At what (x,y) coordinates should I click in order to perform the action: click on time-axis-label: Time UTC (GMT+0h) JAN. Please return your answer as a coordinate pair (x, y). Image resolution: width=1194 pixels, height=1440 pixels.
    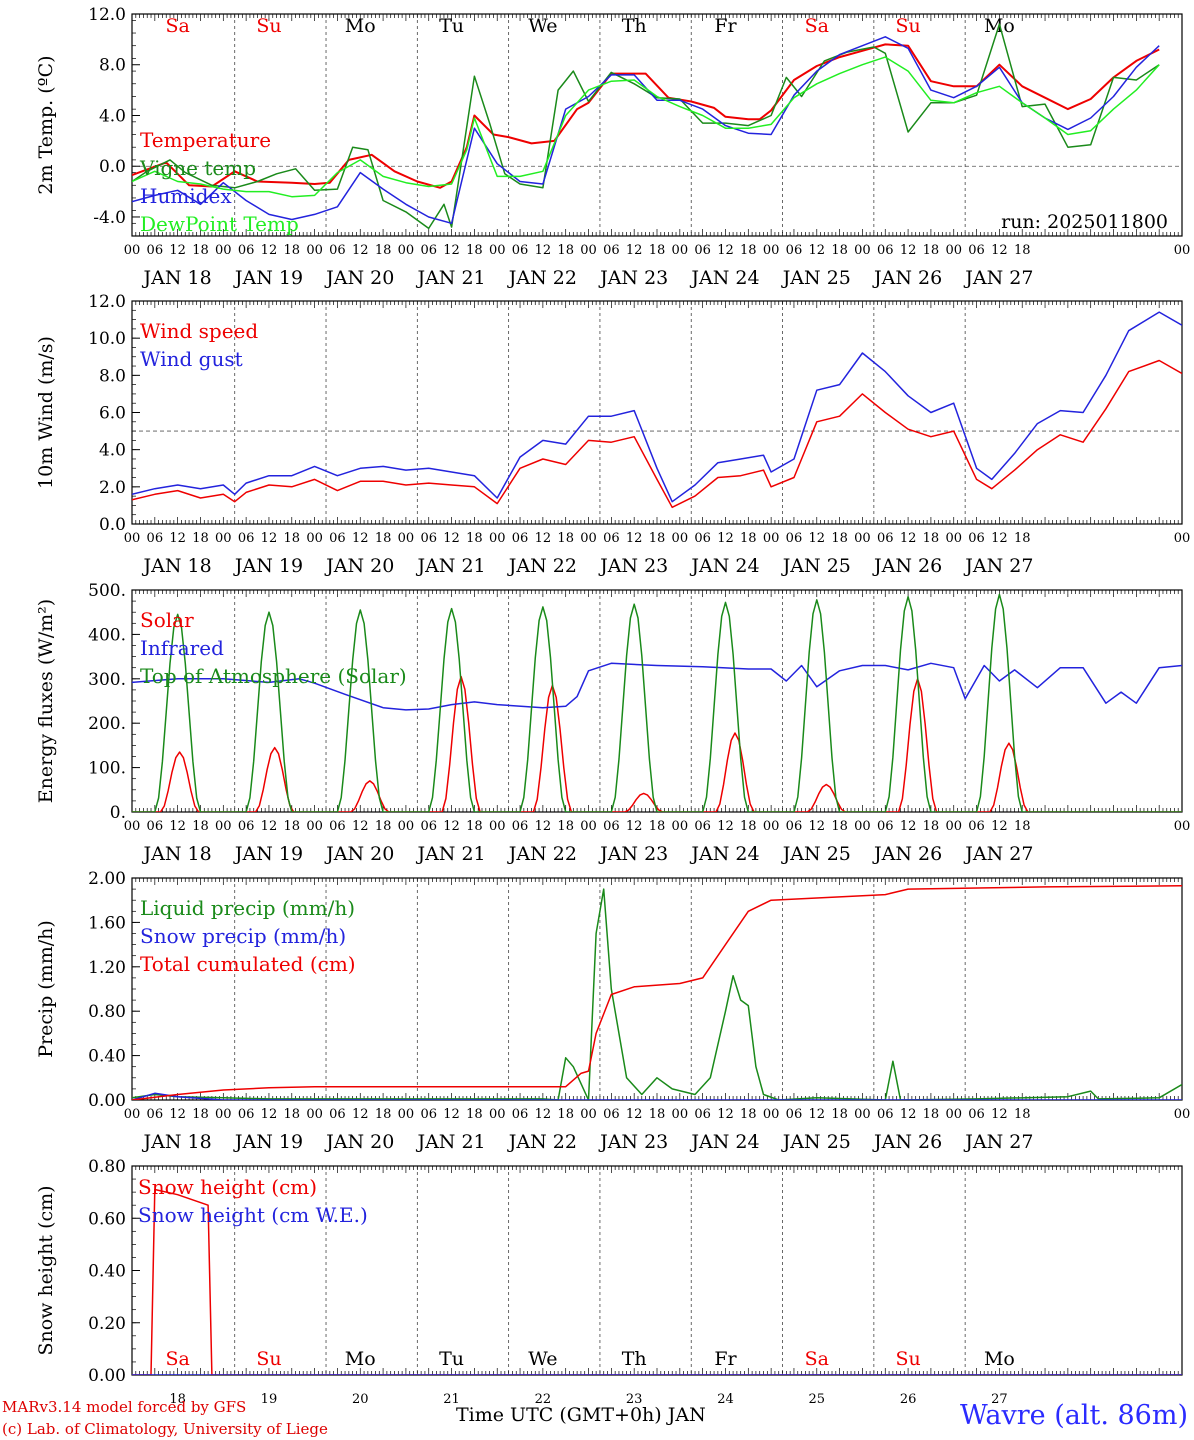
    Looking at the image, I should click on (581, 1415).